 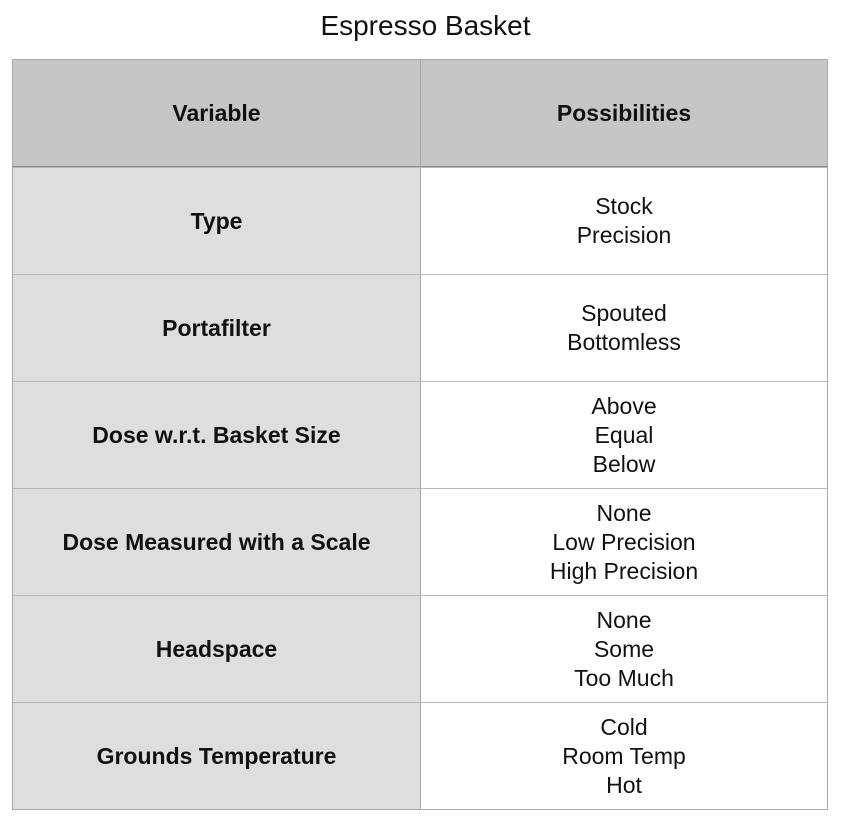 I want to click on table-row: Grounds Temperature Cold Room Temp Hot, so click(x=420, y=755).